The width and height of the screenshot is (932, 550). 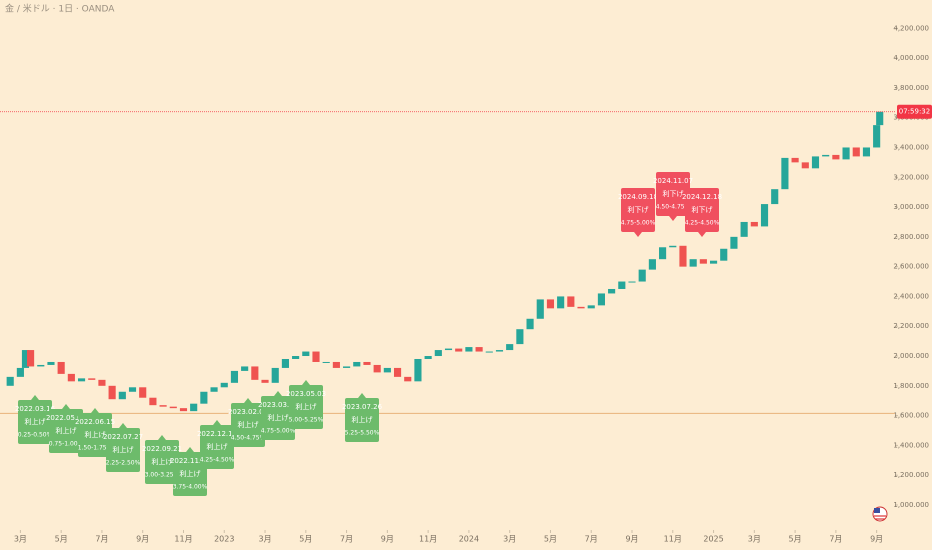 What do you see at coordinates (911, 386) in the screenshot?
I see `y-tick-label: 1,800.000` at bounding box center [911, 386].